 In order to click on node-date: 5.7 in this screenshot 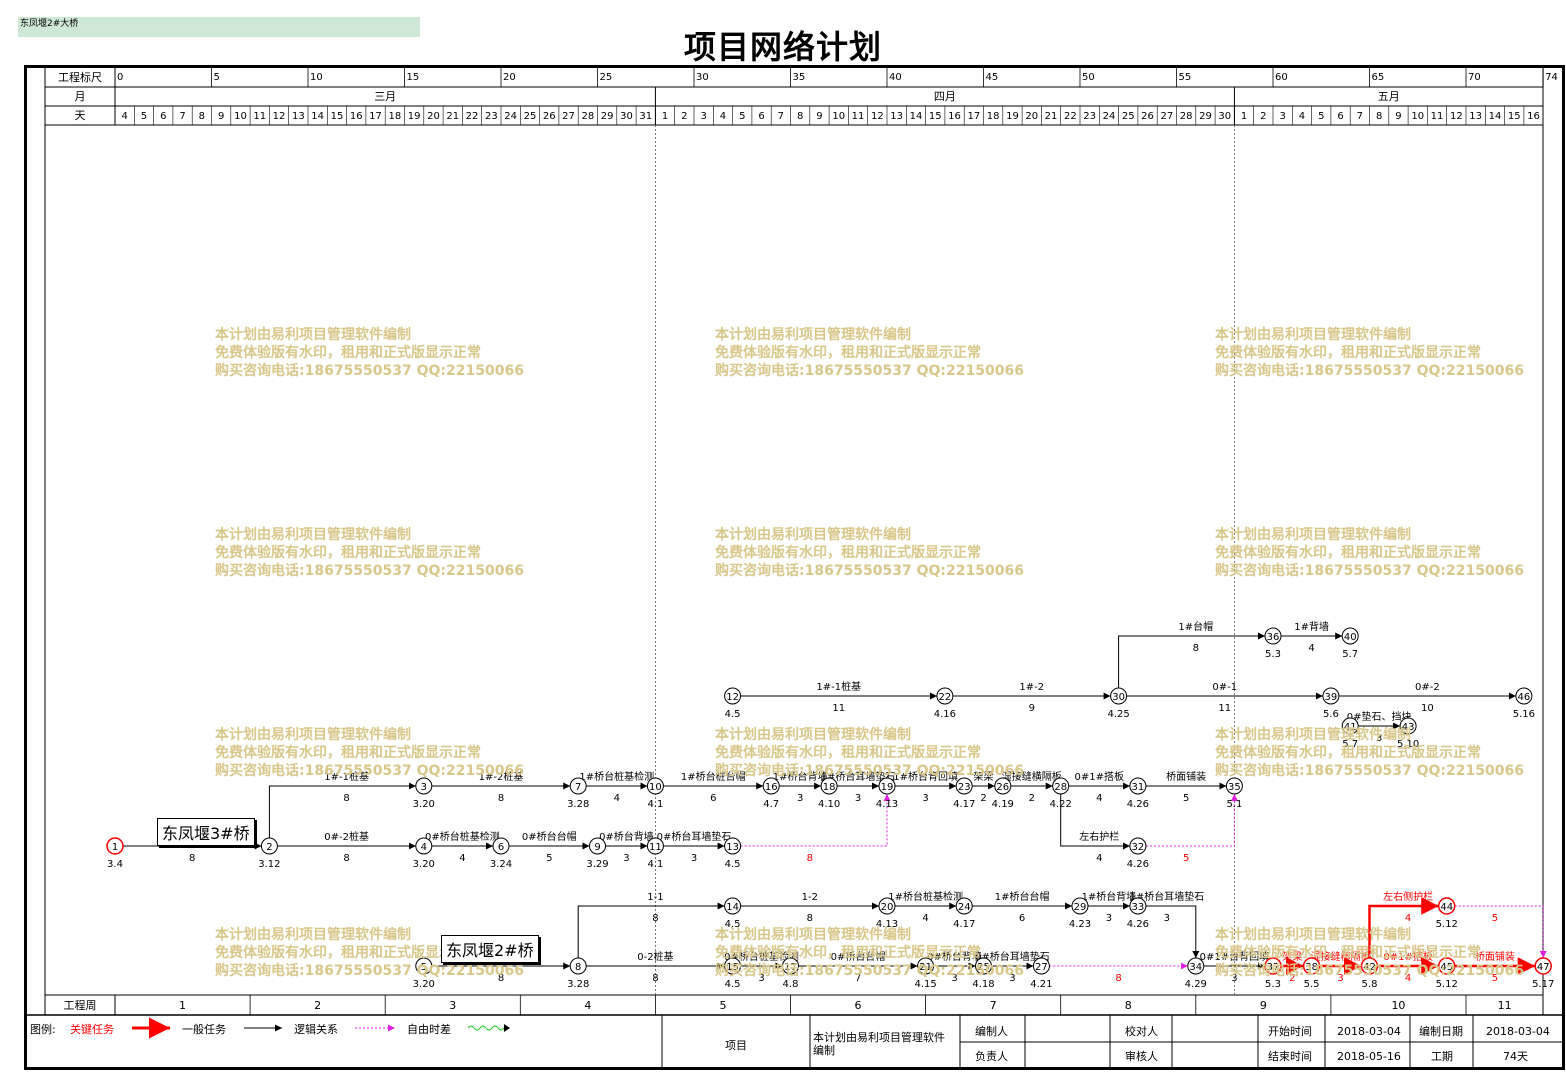, I will do `click(1350, 654)`.